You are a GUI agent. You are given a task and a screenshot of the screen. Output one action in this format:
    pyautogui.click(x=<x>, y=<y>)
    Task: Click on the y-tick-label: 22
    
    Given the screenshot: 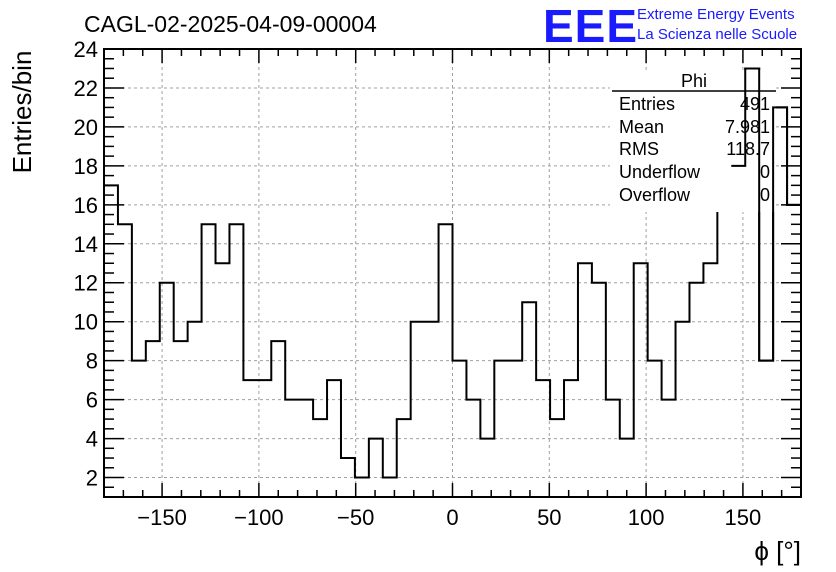 What is the action you would take?
    pyautogui.click(x=86, y=88)
    